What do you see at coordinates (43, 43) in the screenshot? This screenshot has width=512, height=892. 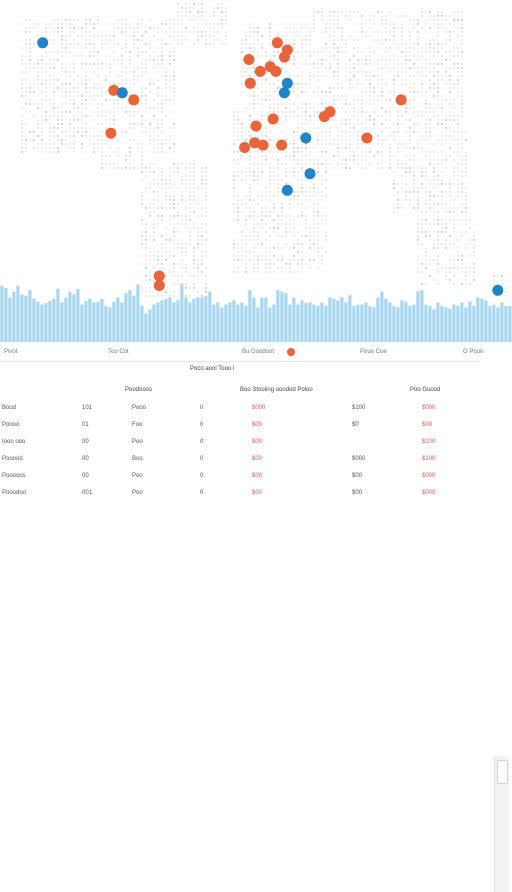 I see `blue-marker: Alaska` at bounding box center [43, 43].